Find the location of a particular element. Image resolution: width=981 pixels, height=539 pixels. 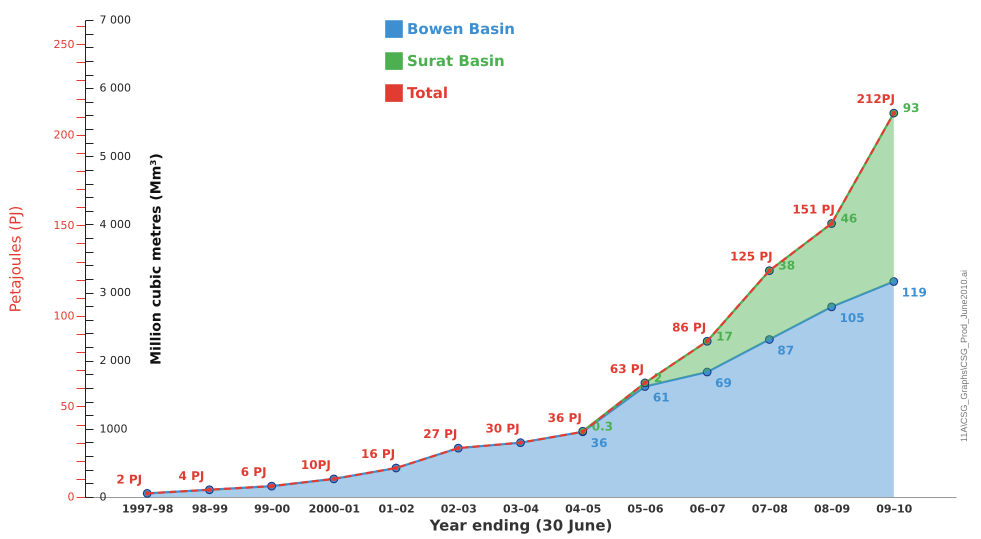

data-label: 125 PJ is located at coordinates (751, 257).